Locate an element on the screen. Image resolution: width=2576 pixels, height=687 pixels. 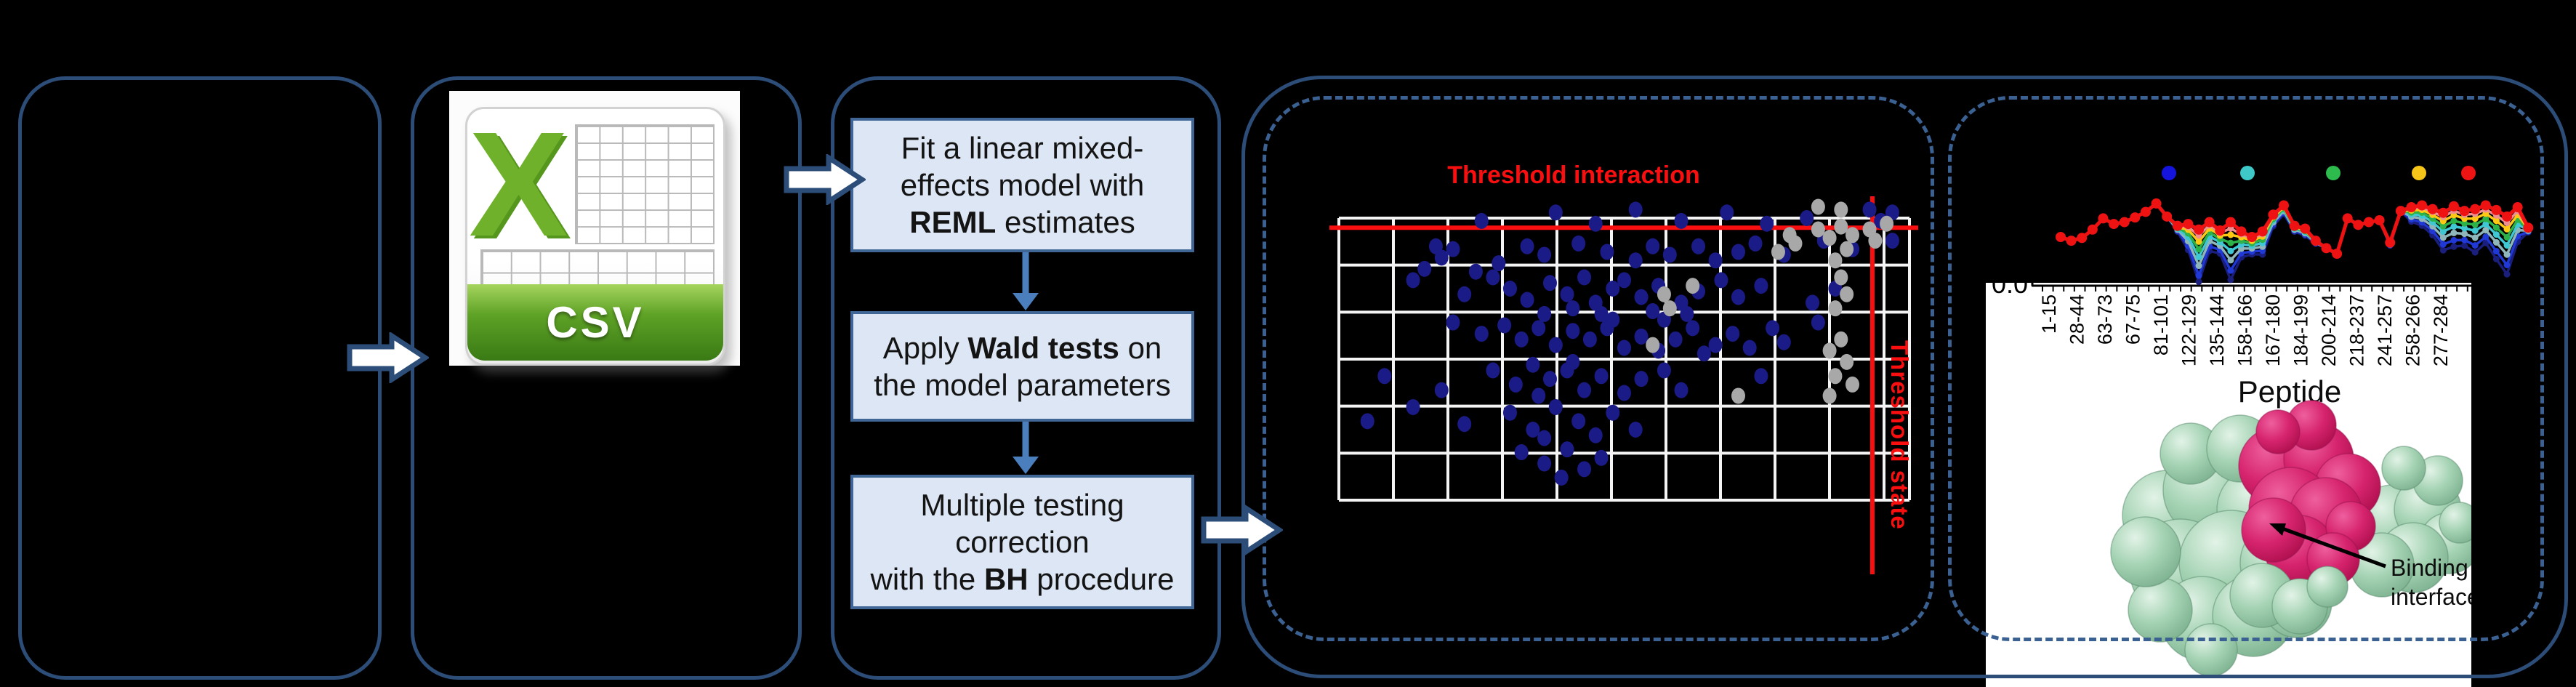
csv-spreadsheet-grid is located at coordinates (644, 184).